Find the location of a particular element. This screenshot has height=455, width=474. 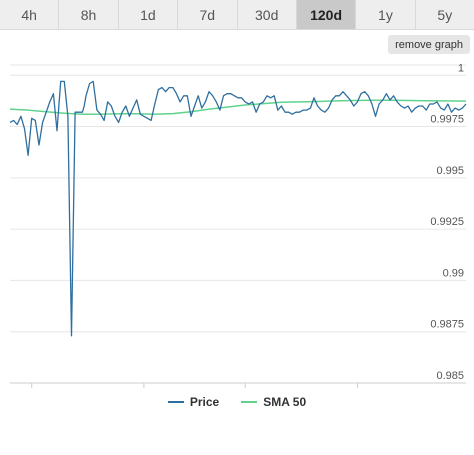

tab-120d: 120d is located at coordinates (326, 14).